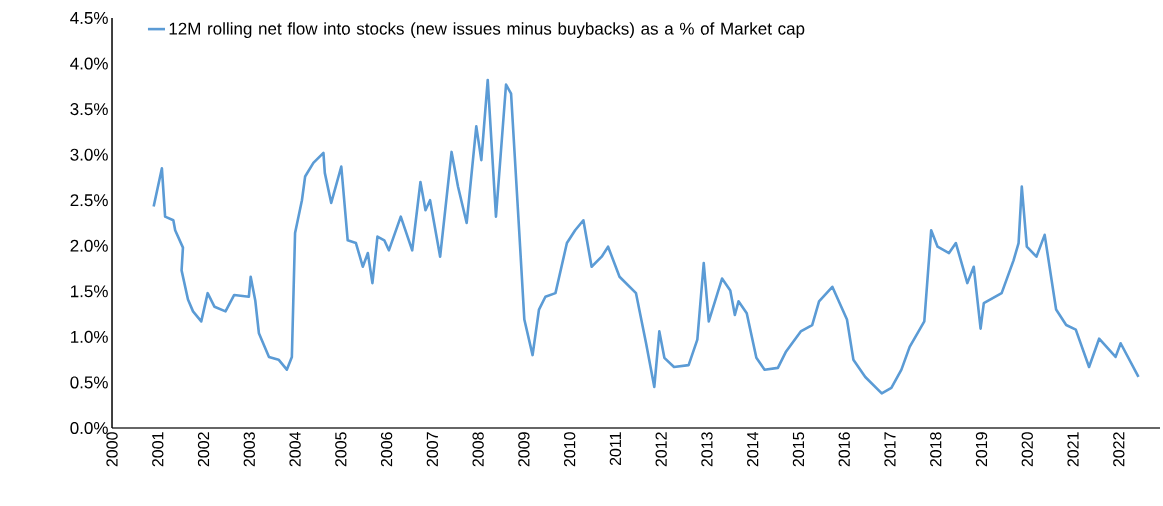 This screenshot has height=506, width=1163. What do you see at coordinates (89, 63) in the screenshot?
I see `y-tick-label: 4.0%` at bounding box center [89, 63].